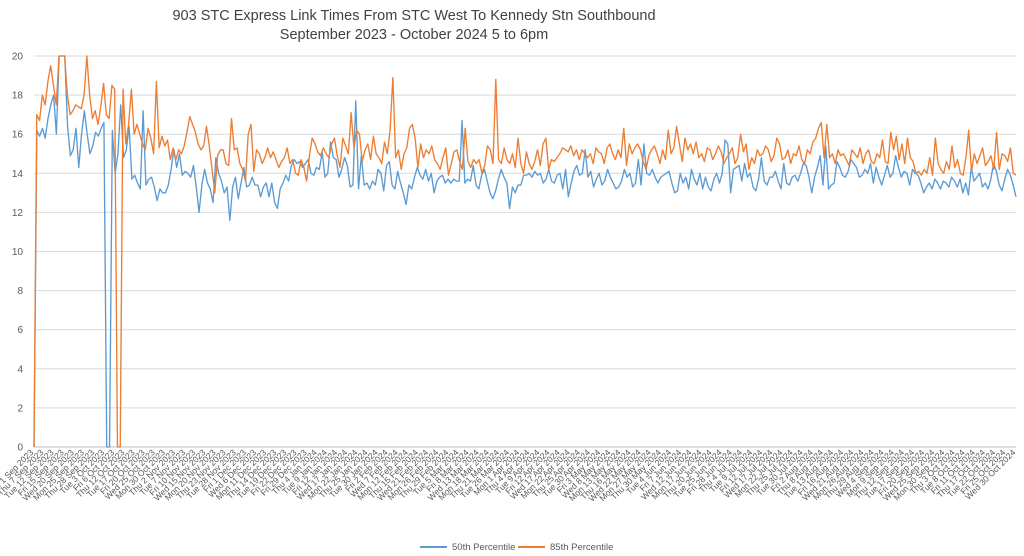 The width and height of the screenshot is (1024, 556). Describe the element at coordinates (581, 547) in the screenshot. I see `legend-label-85th-percentile: 85th Percentile` at that location.